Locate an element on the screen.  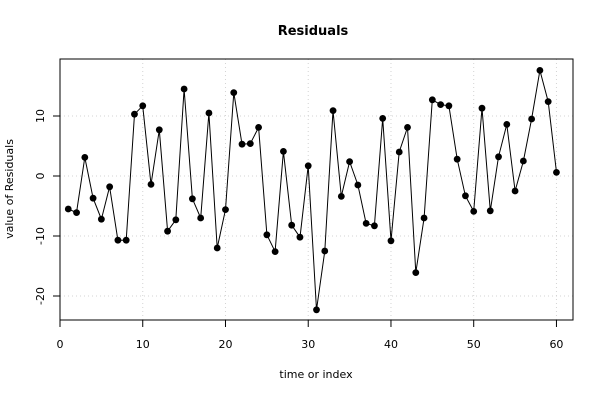
y-axis-label: value of Residuals is located at coordinates (9, 189).